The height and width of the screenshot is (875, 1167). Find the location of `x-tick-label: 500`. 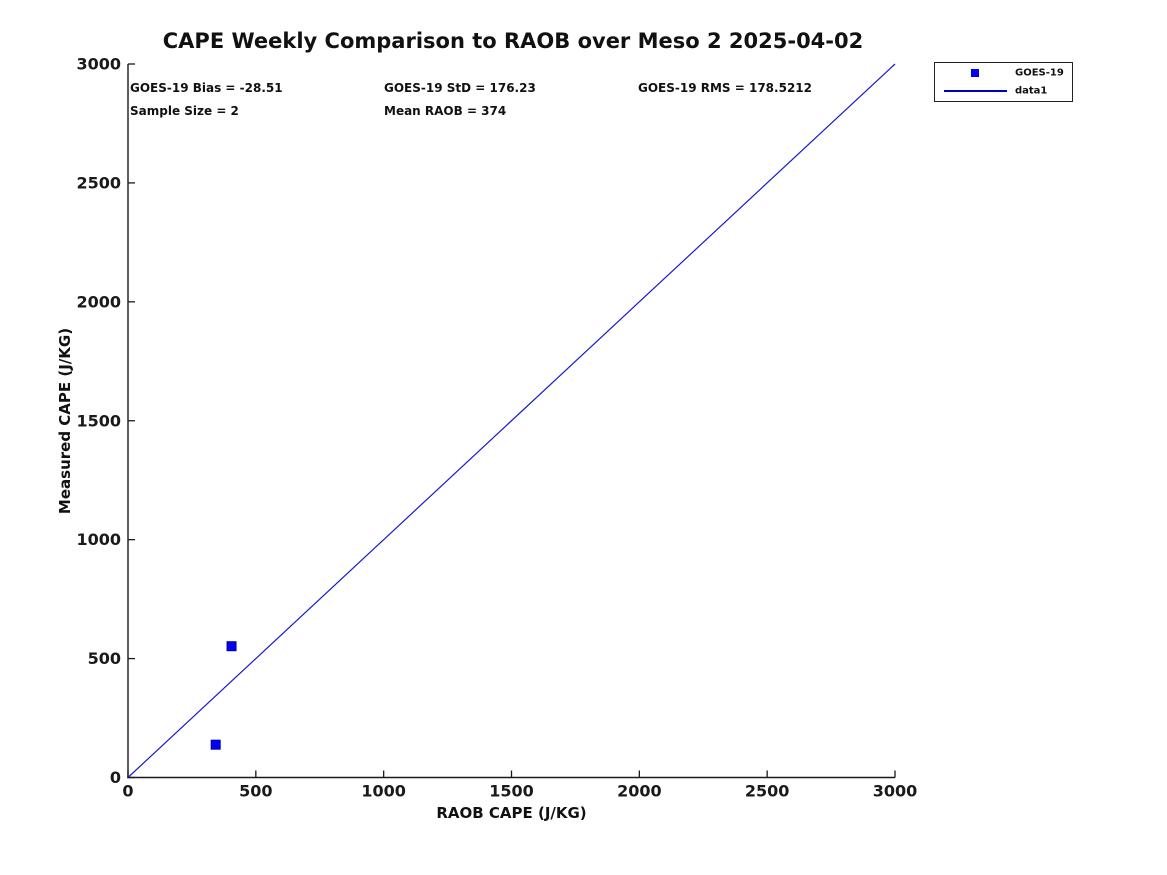

x-tick-label: 500 is located at coordinates (255, 791).